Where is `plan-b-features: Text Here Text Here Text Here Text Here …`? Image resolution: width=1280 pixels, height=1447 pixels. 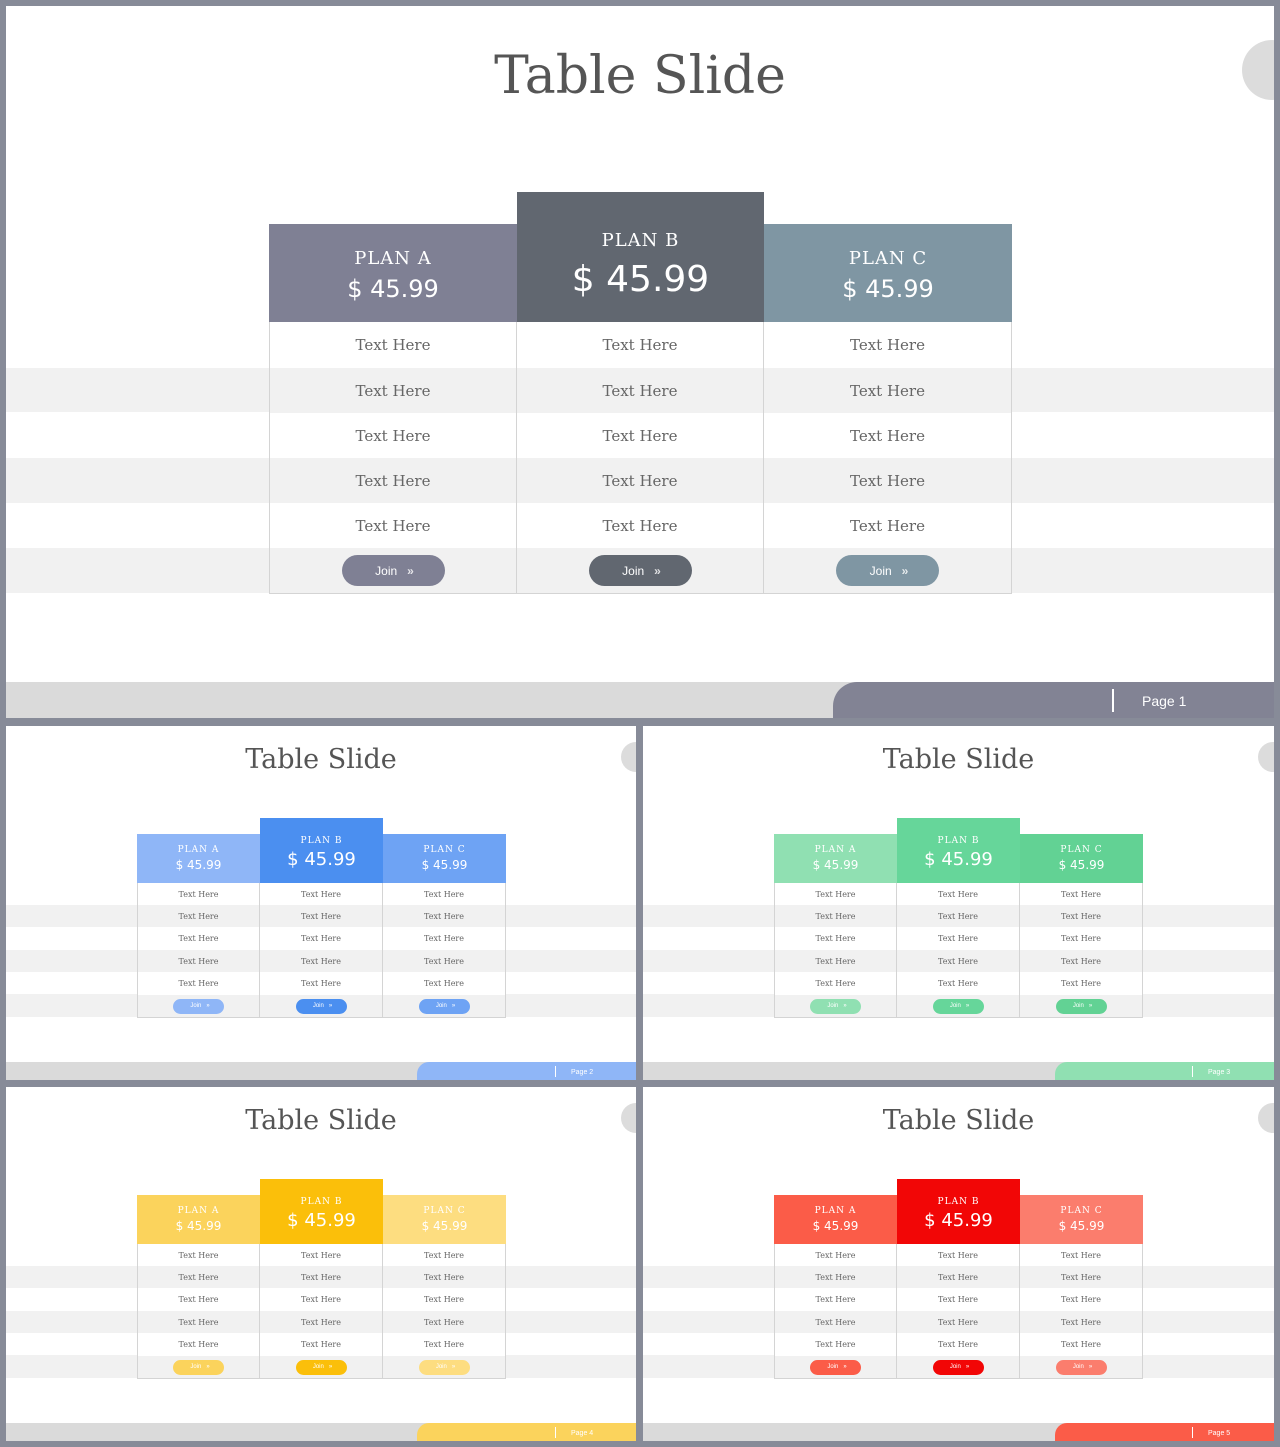
plan-b-features: Text Here Text Here Text Here Text Here … is located at coordinates (321, 1311).